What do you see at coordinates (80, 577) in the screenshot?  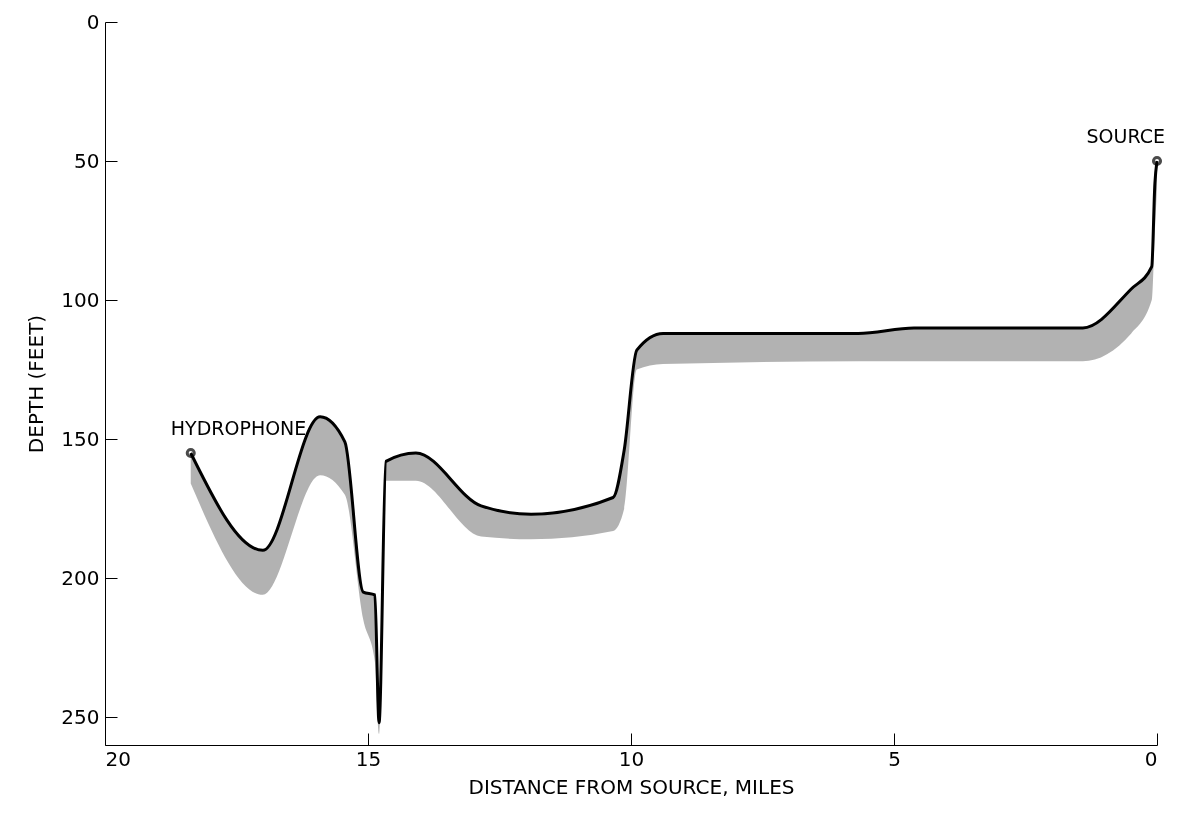 I see `y-tick-label: 200` at bounding box center [80, 577].